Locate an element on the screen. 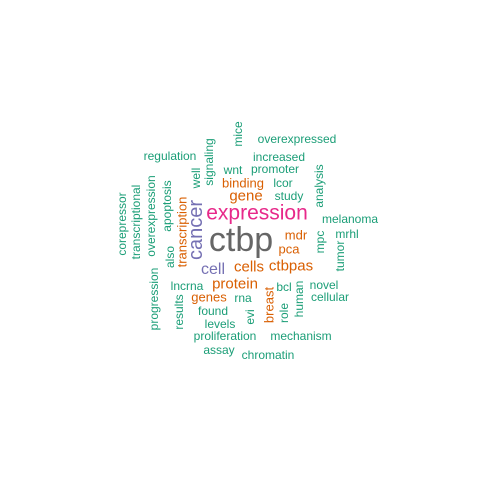  word-increased: increased is located at coordinates (279, 157).